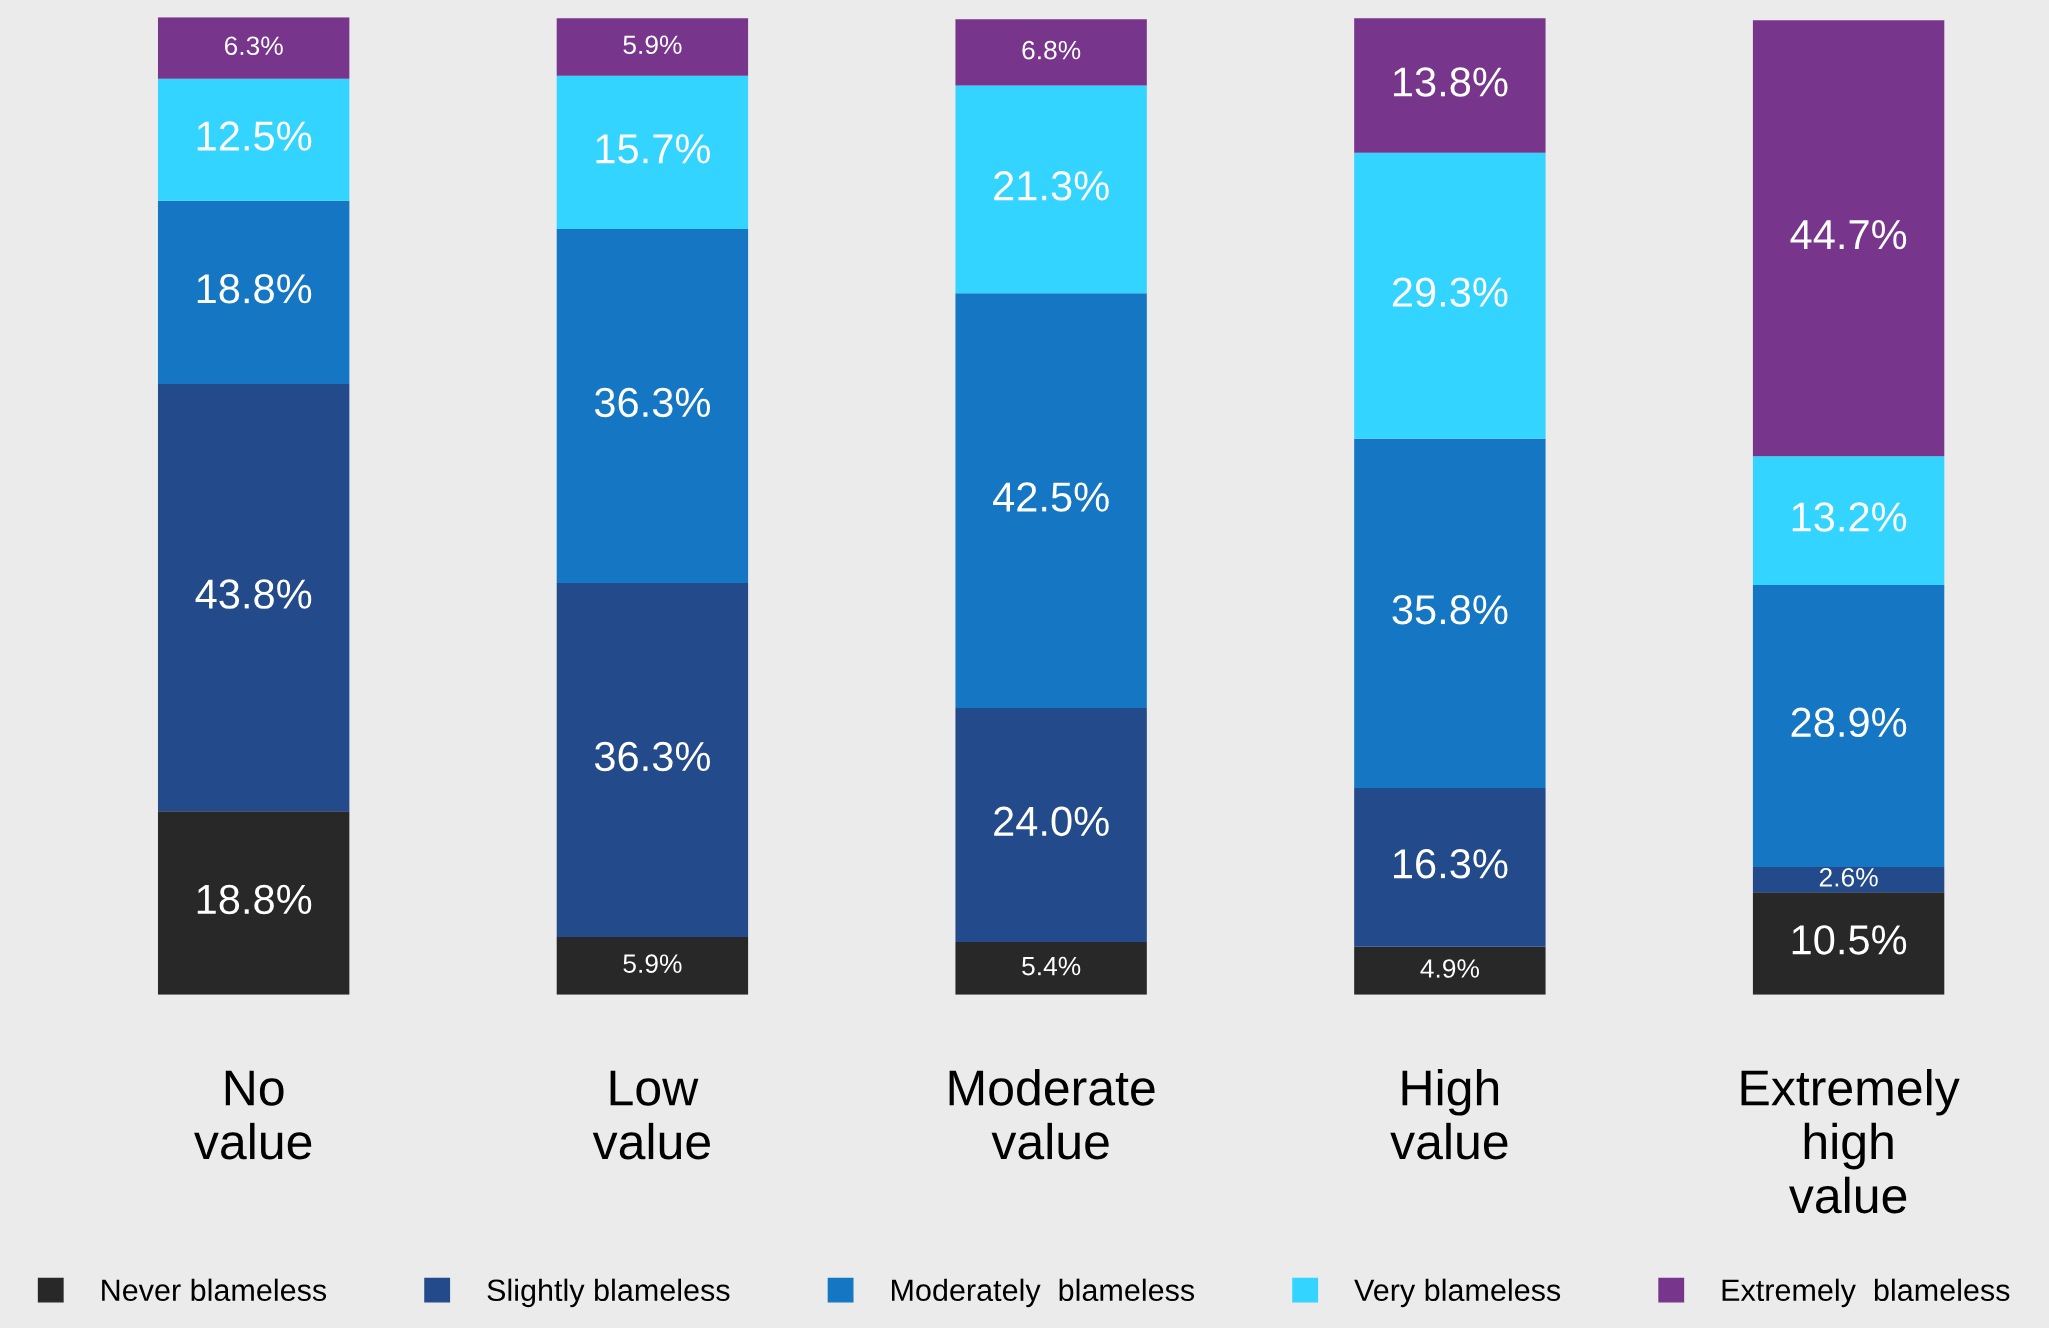  Describe the element at coordinates (651, 1115) in the screenshot. I see `x-tick-label: Low value` at that location.